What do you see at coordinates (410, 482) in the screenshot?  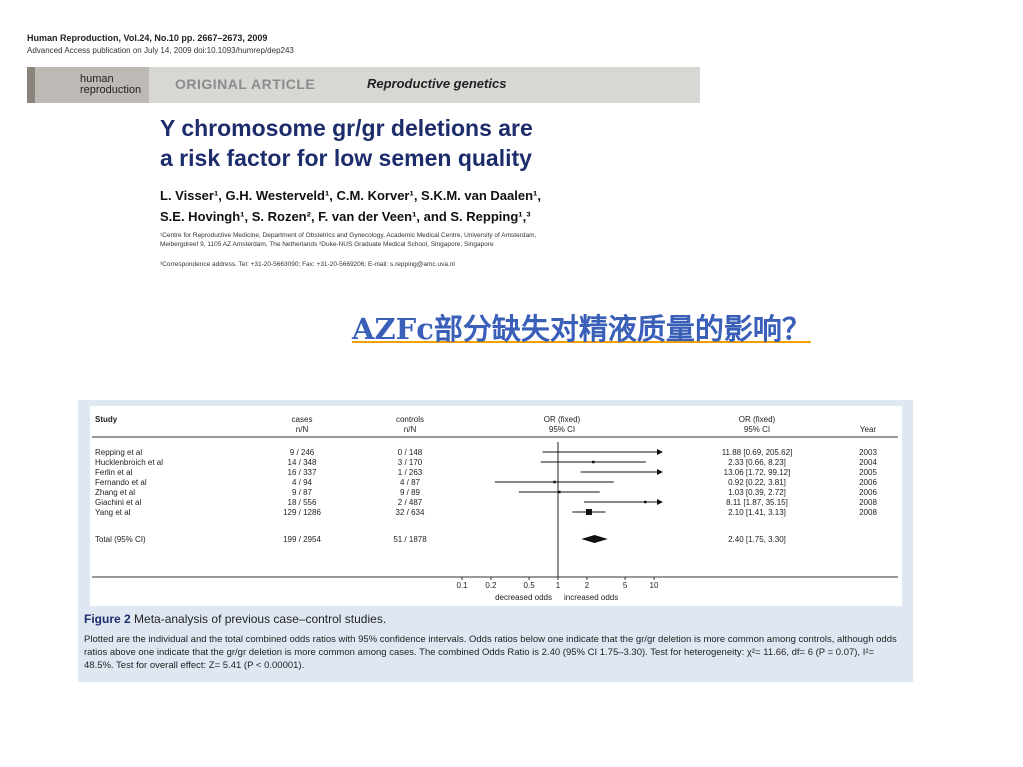 I see `study-controls: 4 / 87` at bounding box center [410, 482].